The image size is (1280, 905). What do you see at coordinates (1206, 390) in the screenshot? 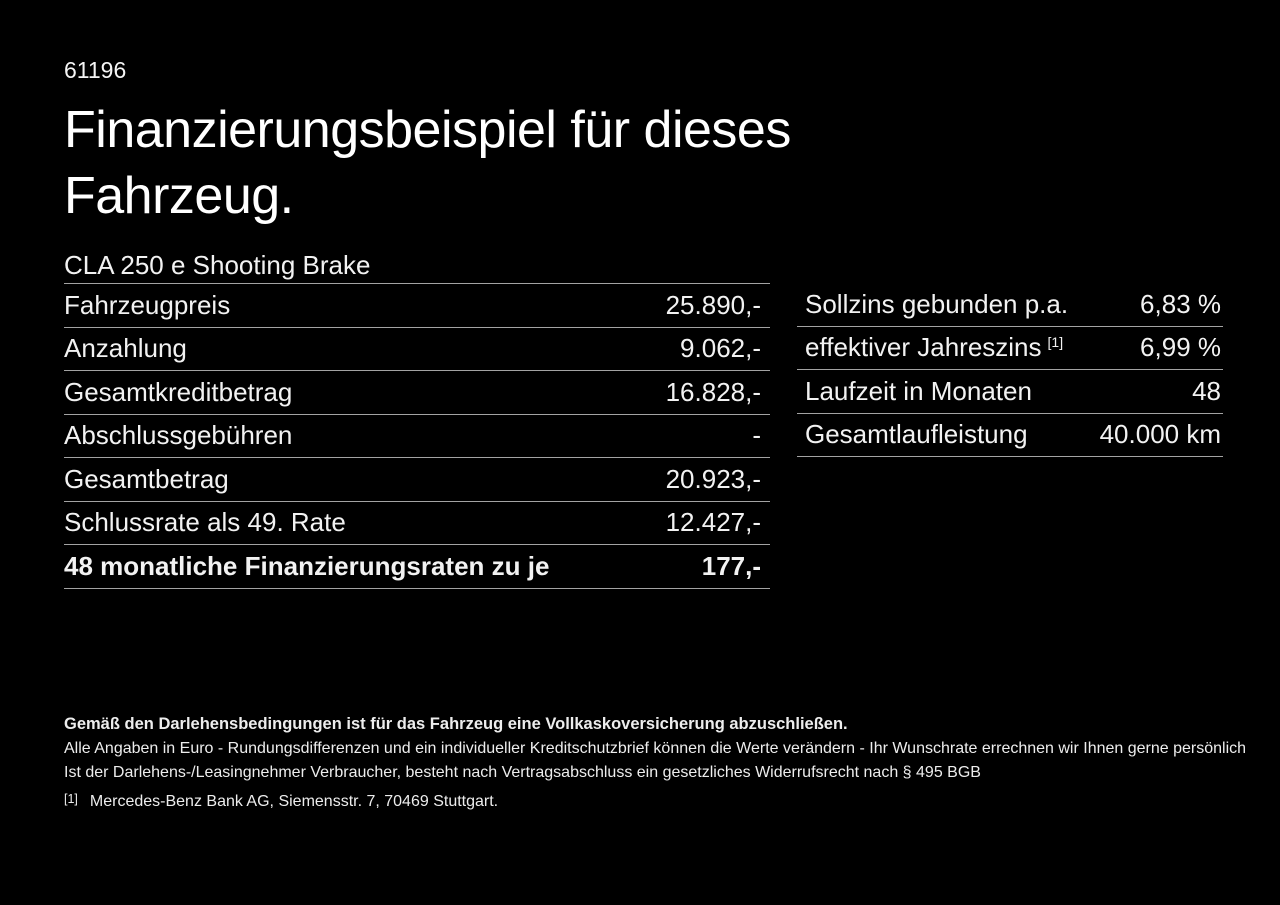
I see `row-value: 48` at bounding box center [1206, 390].